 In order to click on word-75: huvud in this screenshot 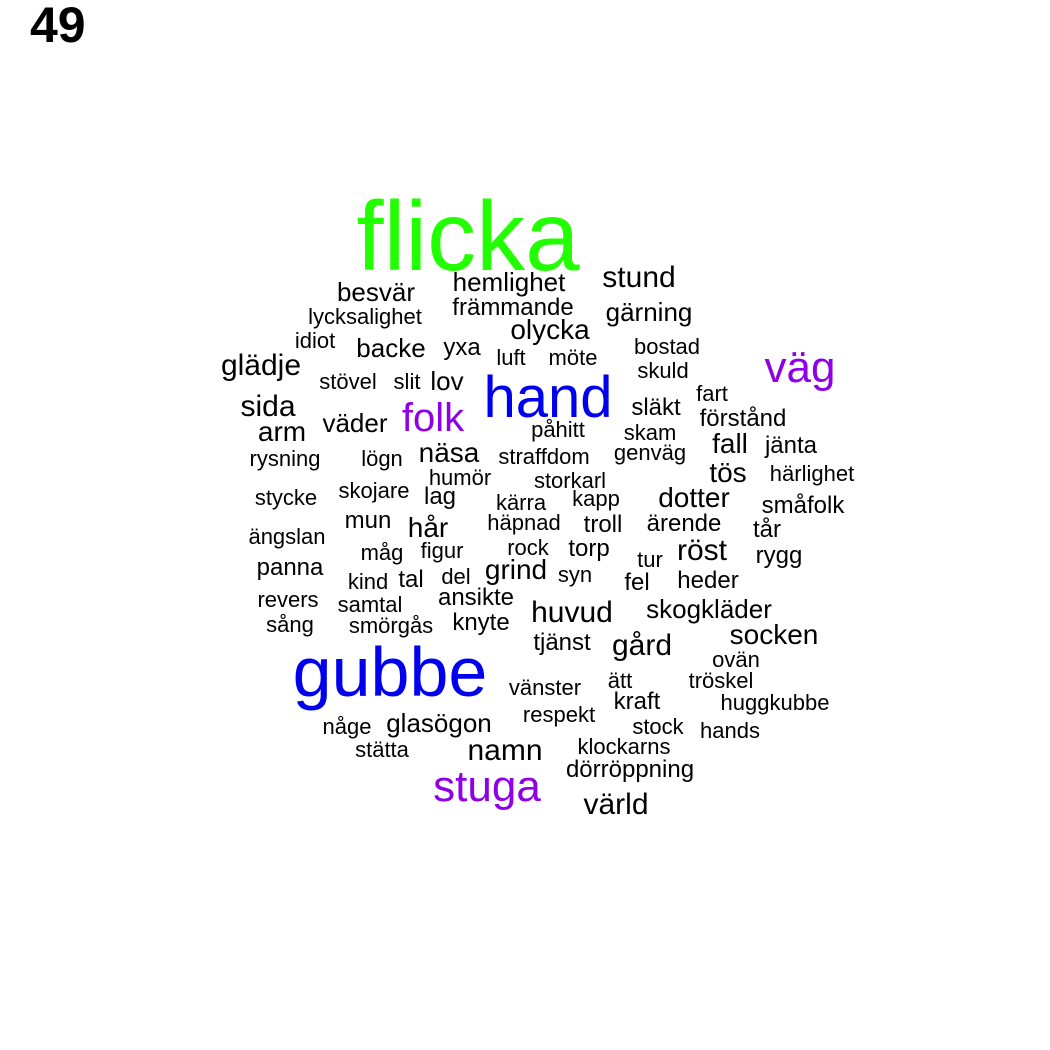, I will do `click(572, 612)`.